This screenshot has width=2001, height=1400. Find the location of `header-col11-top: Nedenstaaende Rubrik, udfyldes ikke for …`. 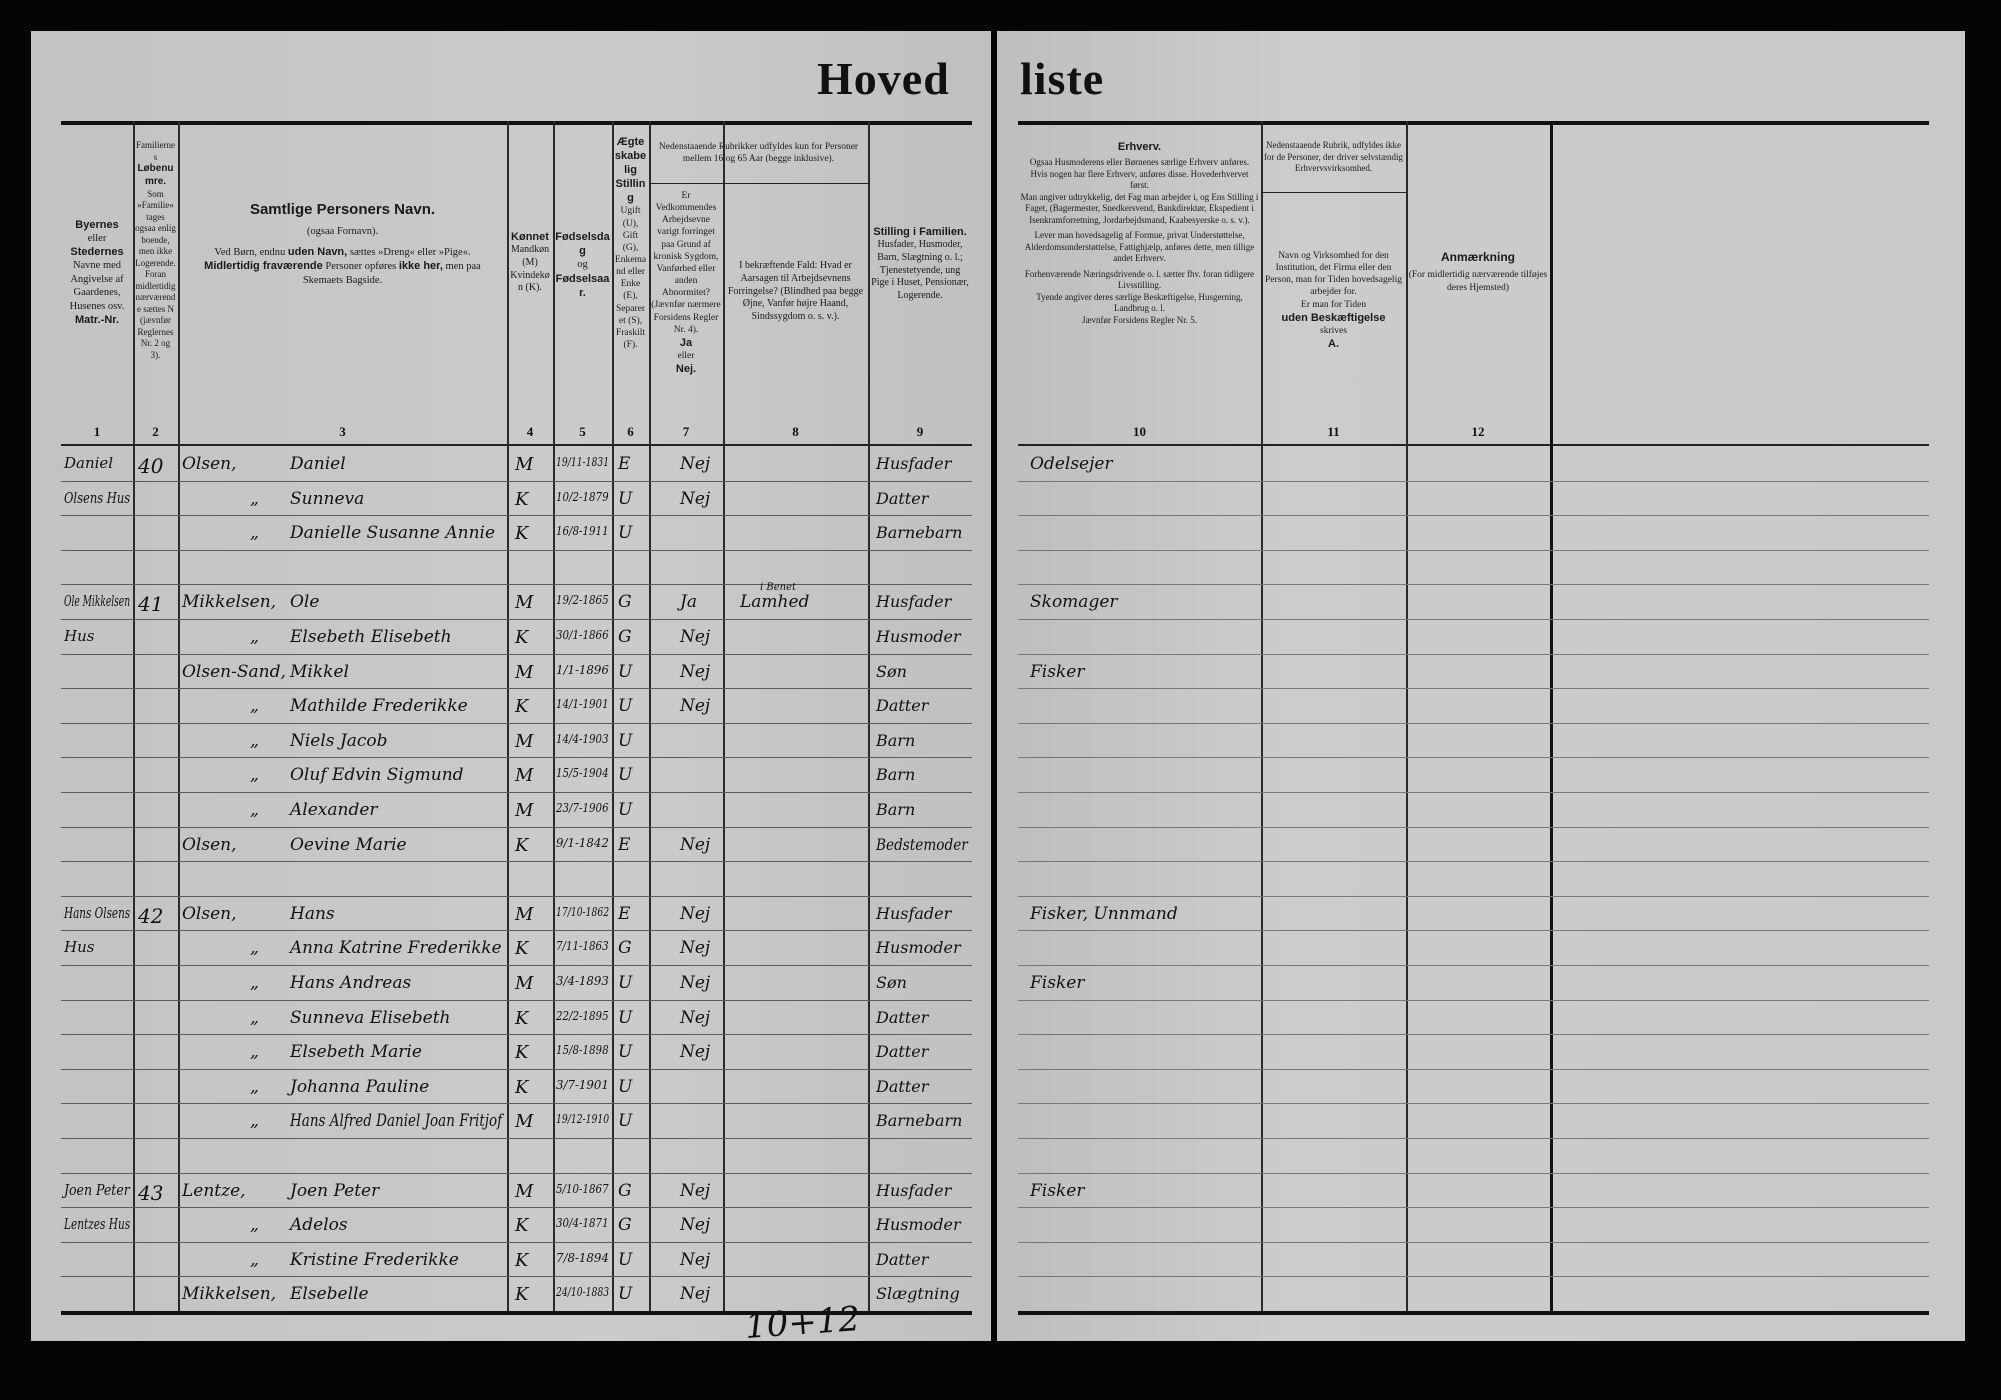

header-col11-top: Nedenstaaende Rubrik, udfyldes ikke for … is located at coordinates (1333, 157).